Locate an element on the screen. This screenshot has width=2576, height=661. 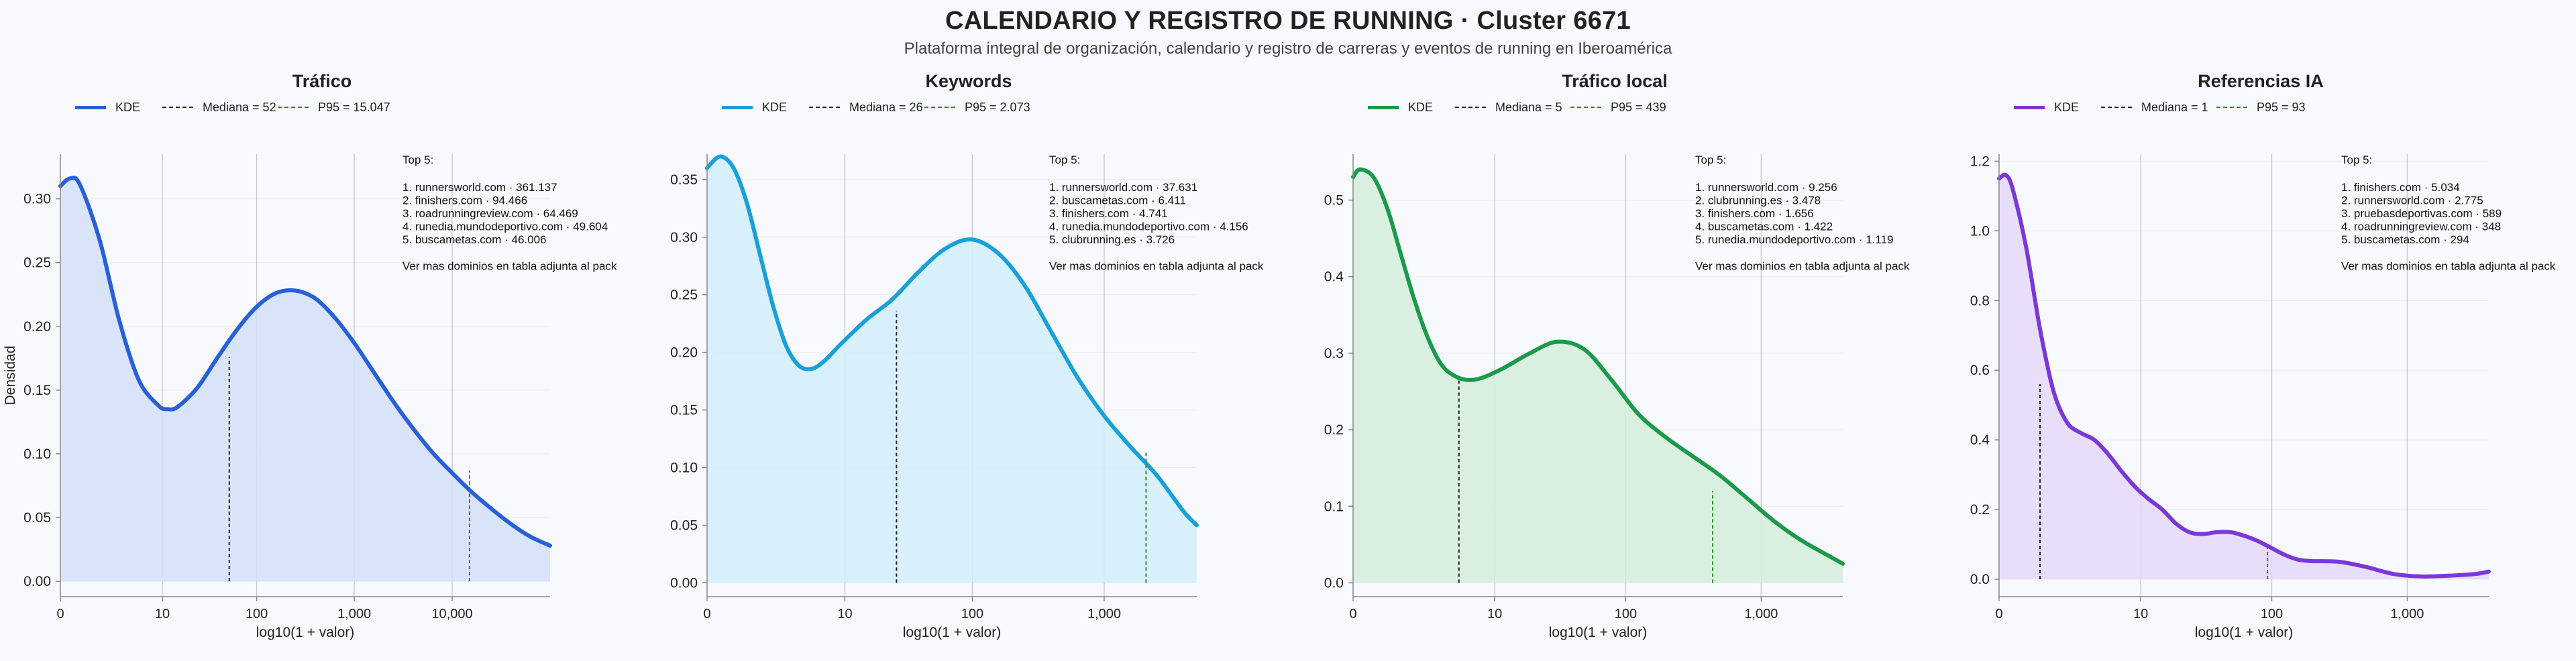
top5-item: 2. finishers.com · 94.466 is located at coordinates (464, 200).